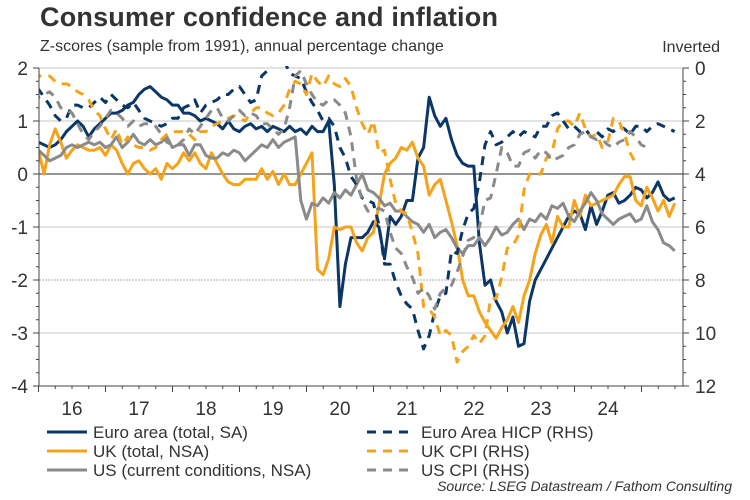 This screenshot has height=500, width=750. I want to click on left-tick-label: 2, so click(22, 69).